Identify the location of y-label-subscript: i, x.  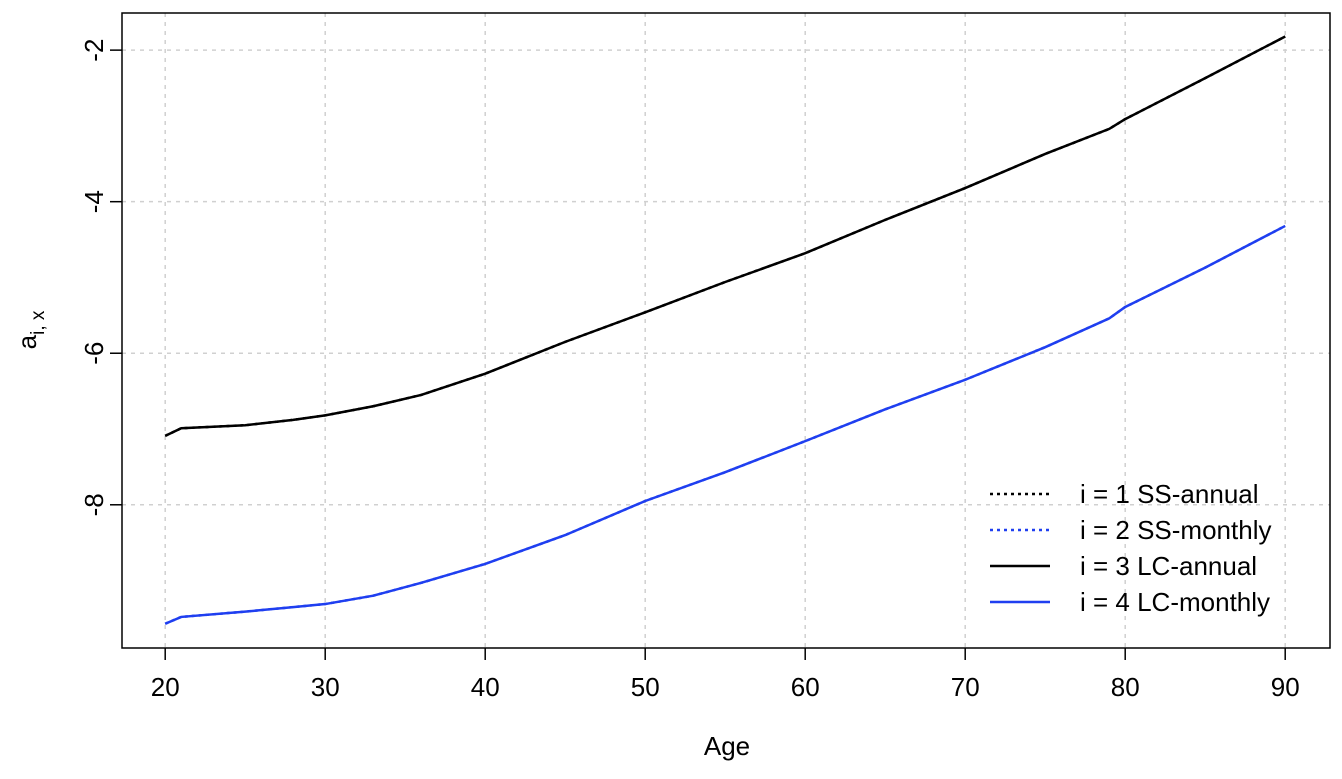
(38, 322).